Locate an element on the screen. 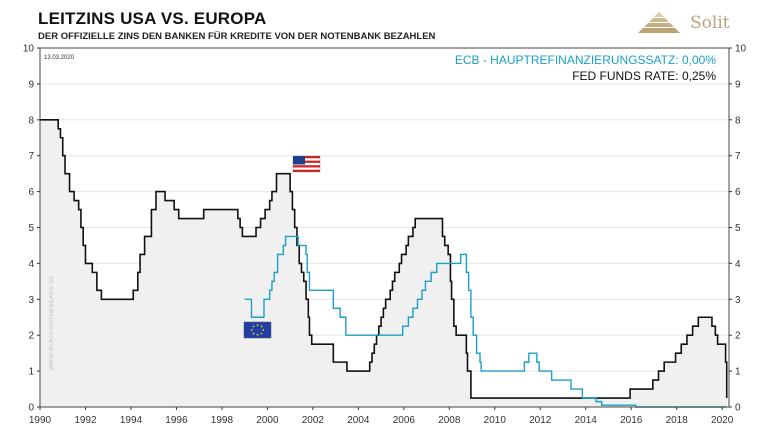 The image size is (768, 432). x-tick-label: 2016 is located at coordinates (631, 420).